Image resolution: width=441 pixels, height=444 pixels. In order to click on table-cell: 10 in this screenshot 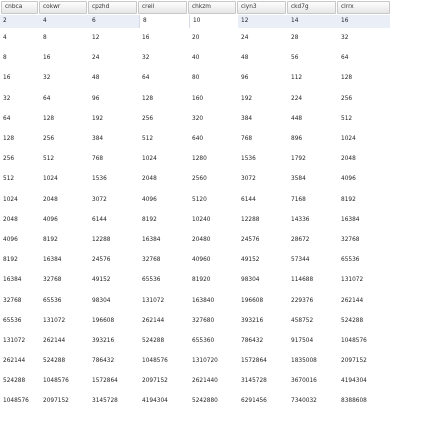, I will do `click(213, 21)`.